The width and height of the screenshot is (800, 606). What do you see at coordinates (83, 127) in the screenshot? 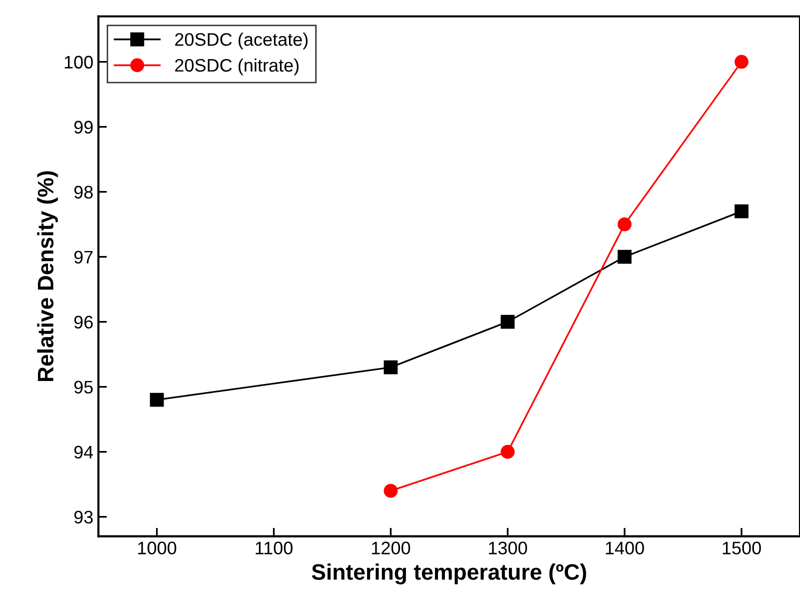
I see `y-tick-label: 99` at bounding box center [83, 127].